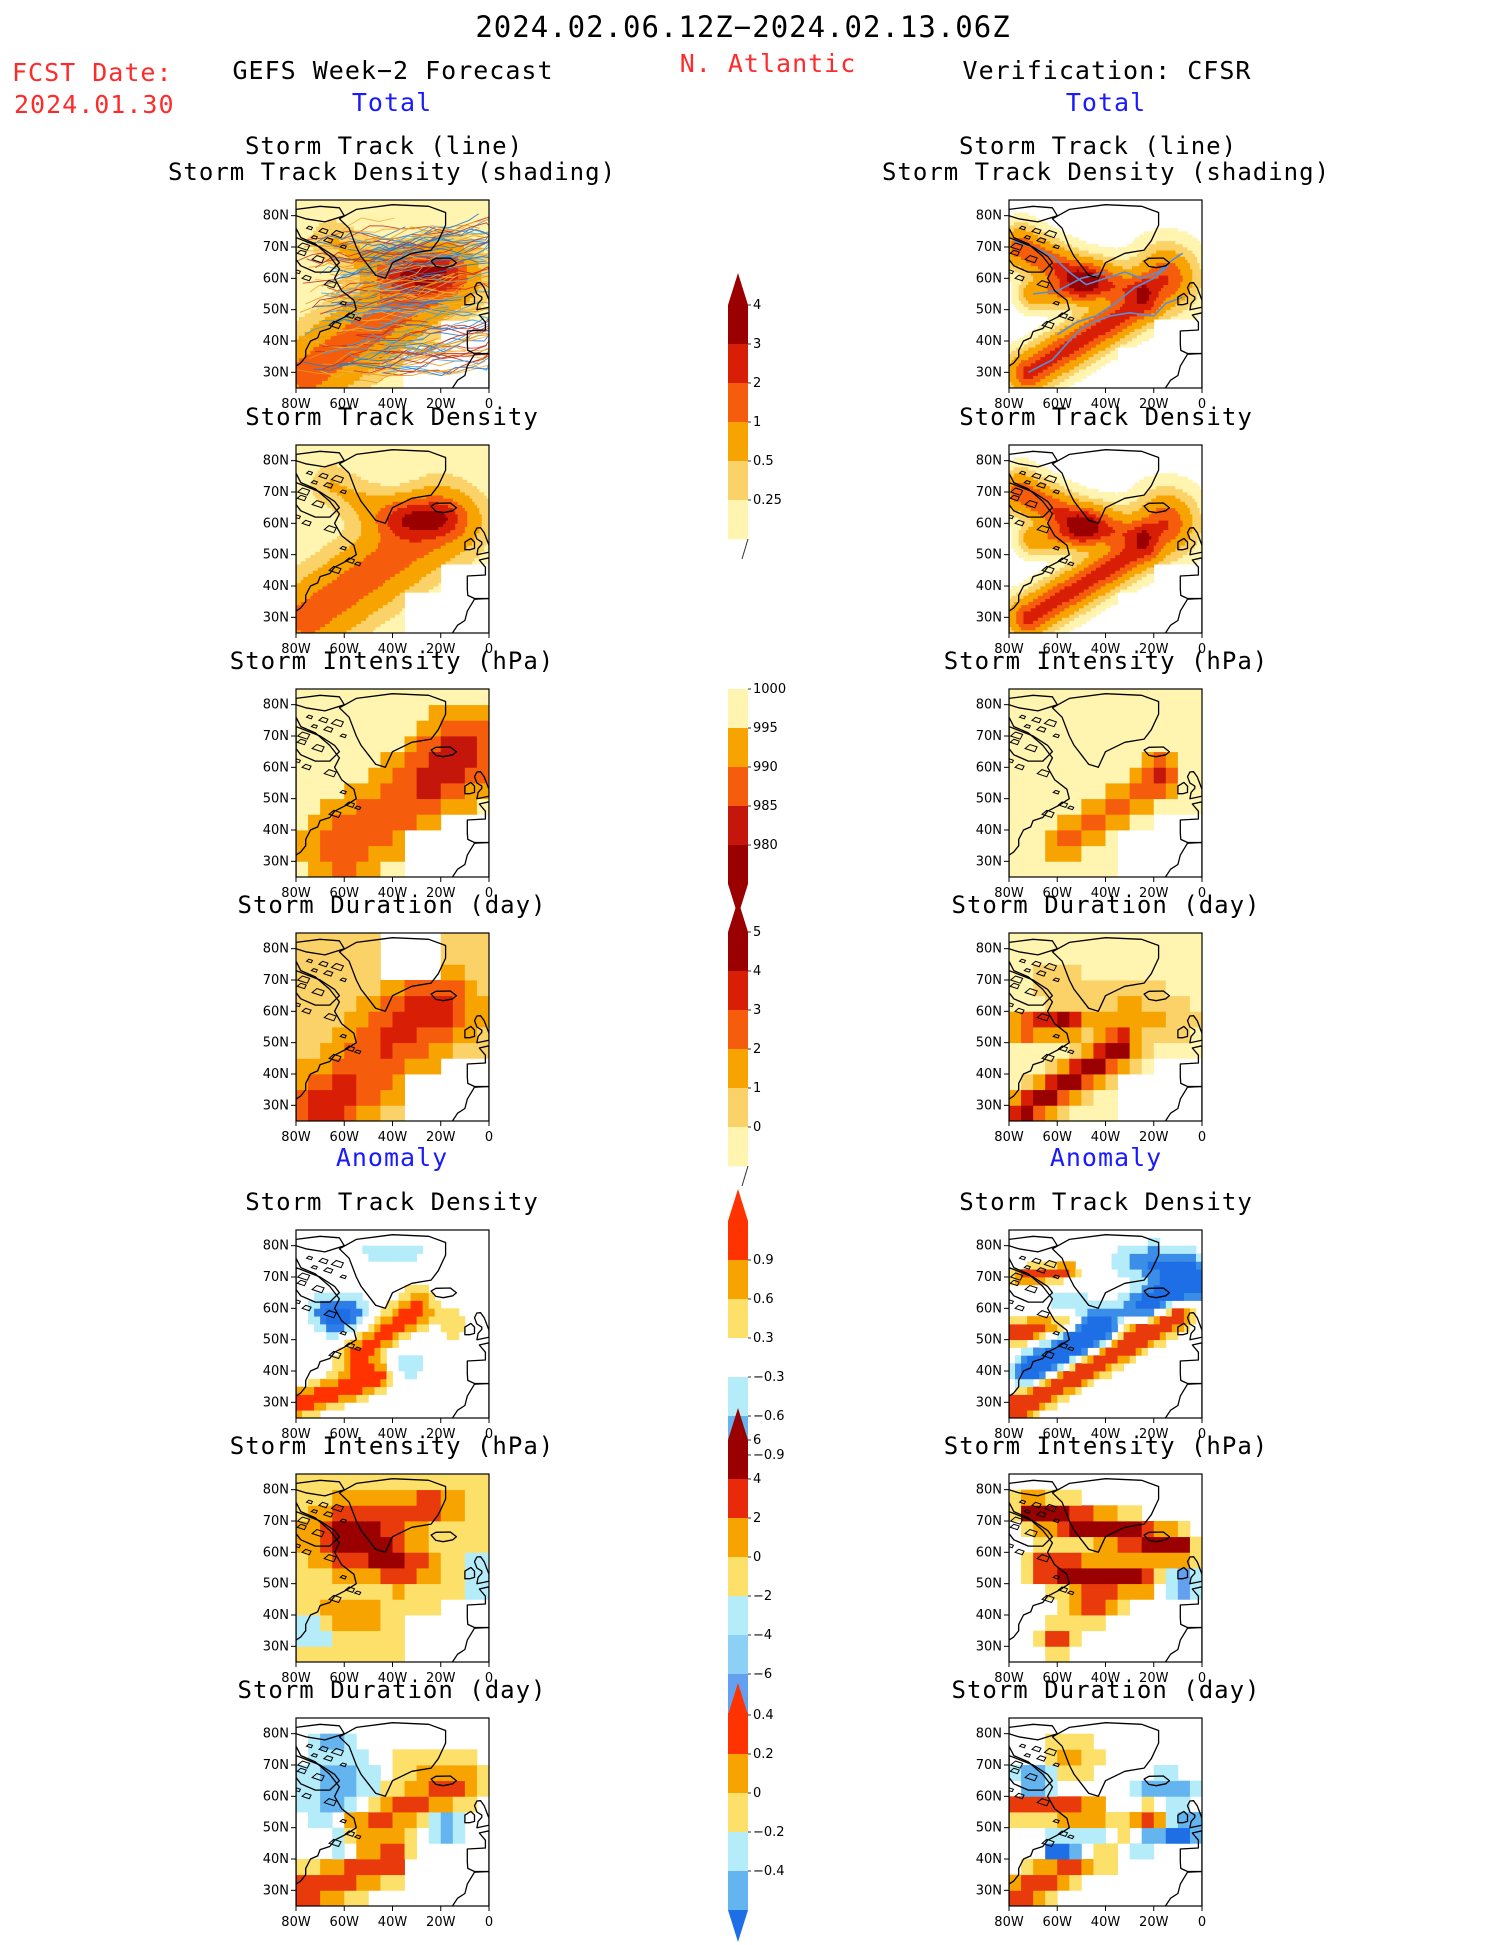  I want to click on y-tick-label: 60N, so click(276, 278).